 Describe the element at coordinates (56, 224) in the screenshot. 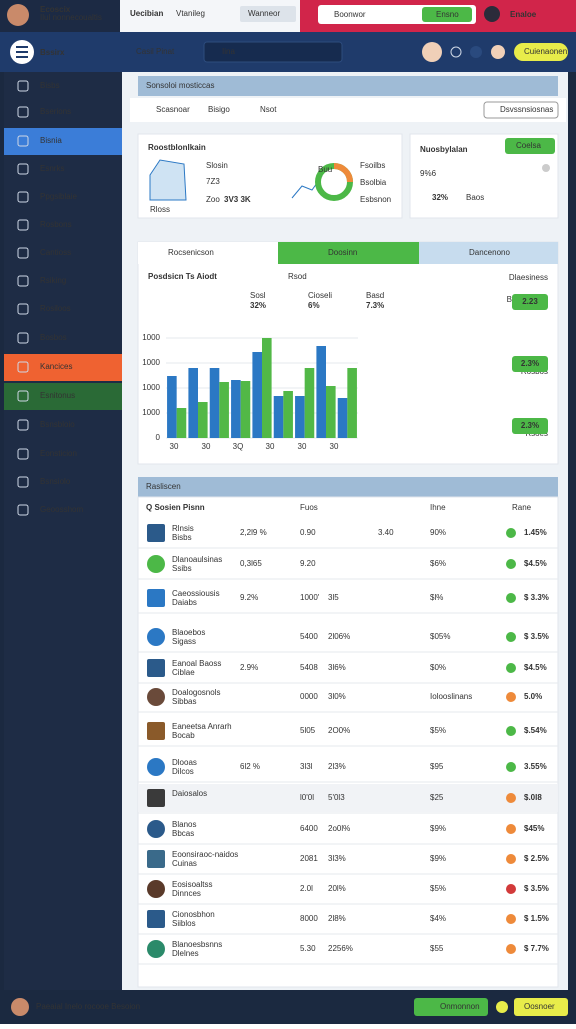

I see `sidebar-item: Rosbons` at that location.